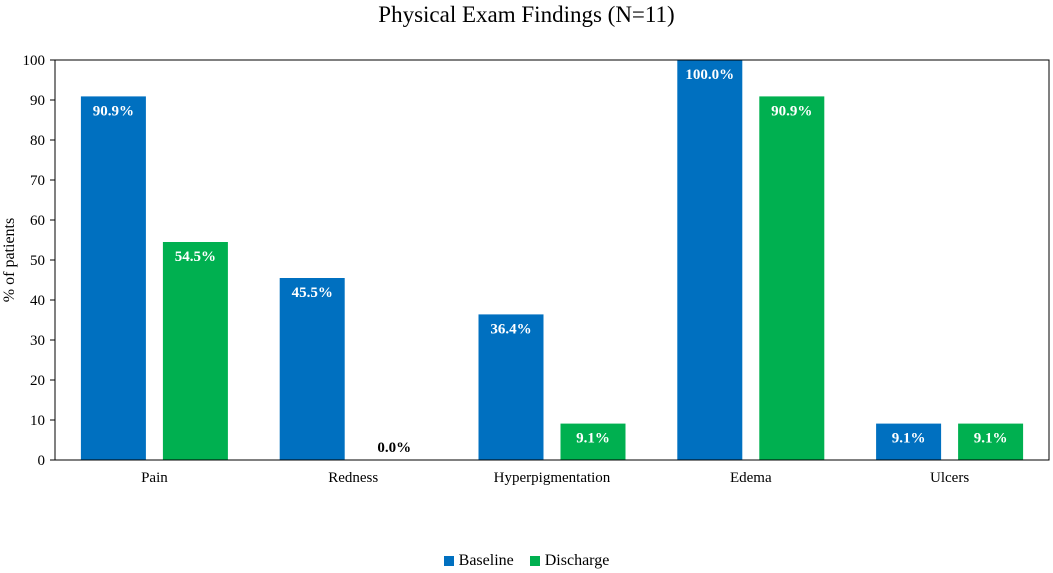 The height and width of the screenshot is (573, 1053). I want to click on y-tick-label: 50, so click(37, 261).